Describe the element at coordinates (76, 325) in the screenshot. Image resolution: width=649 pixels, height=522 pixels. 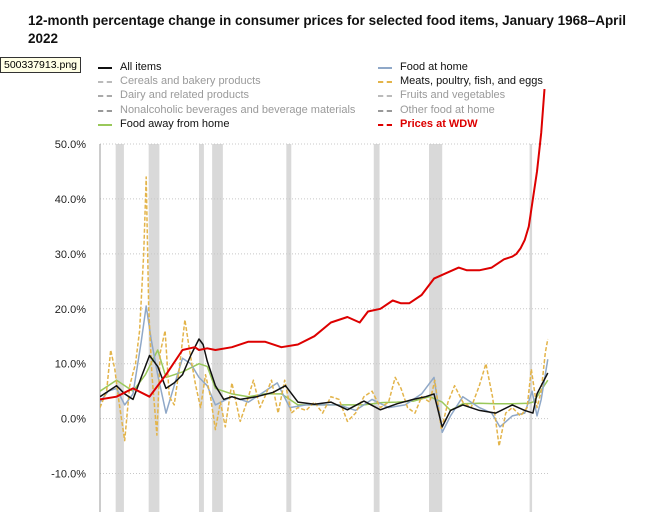
I see `axis-layer: -10.0% 0.0% 10.0% 20.0% 30.0% 40.0% 50.0%` at that location.